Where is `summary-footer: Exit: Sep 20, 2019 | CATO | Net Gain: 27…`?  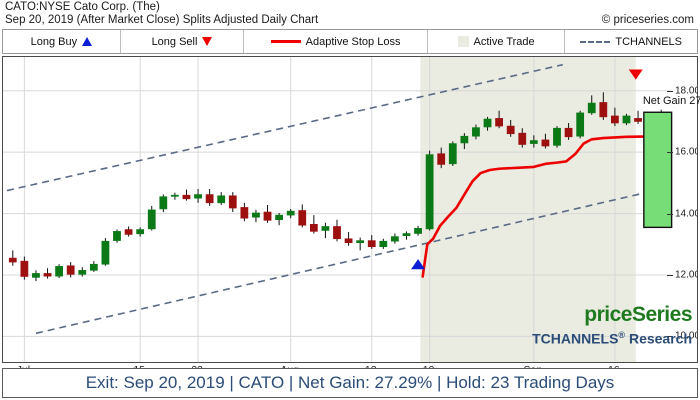
summary-footer: Exit: Sep 20, 2019 | CATO | Net Gain: 27… is located at coordinates (350, 383).